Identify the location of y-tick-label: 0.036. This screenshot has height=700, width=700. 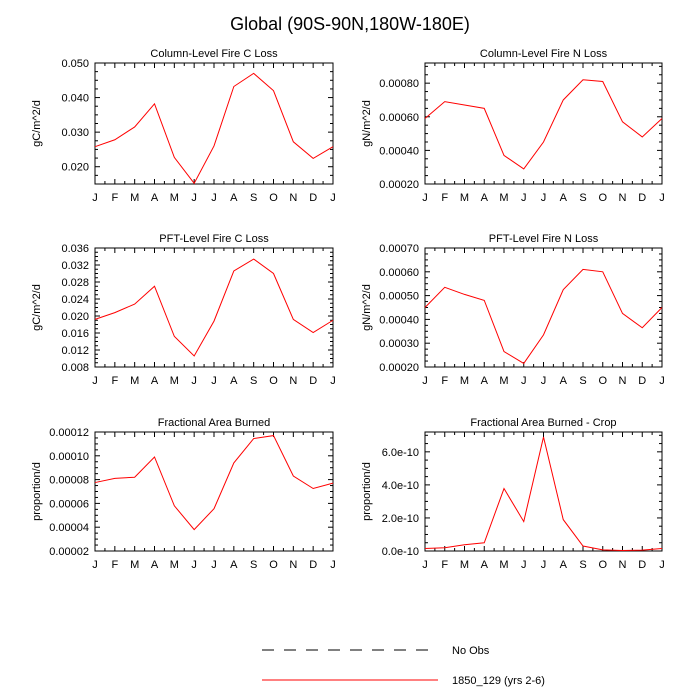
(75, 249).